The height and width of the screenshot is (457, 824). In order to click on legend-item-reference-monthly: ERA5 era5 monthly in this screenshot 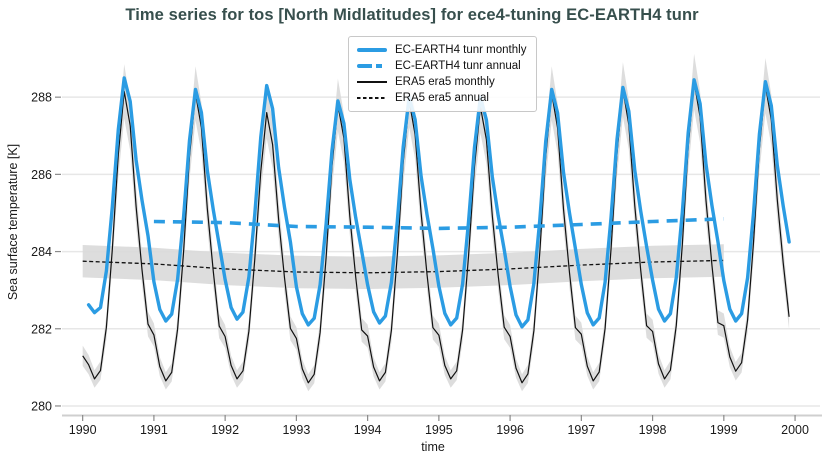, I will do `click(441, 82)`.